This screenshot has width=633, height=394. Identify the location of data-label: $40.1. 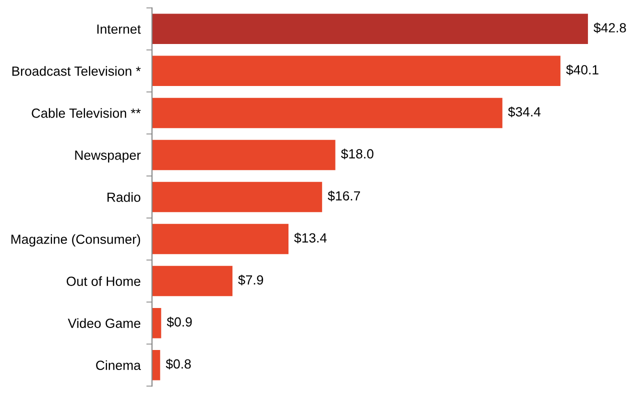
(582, 70).